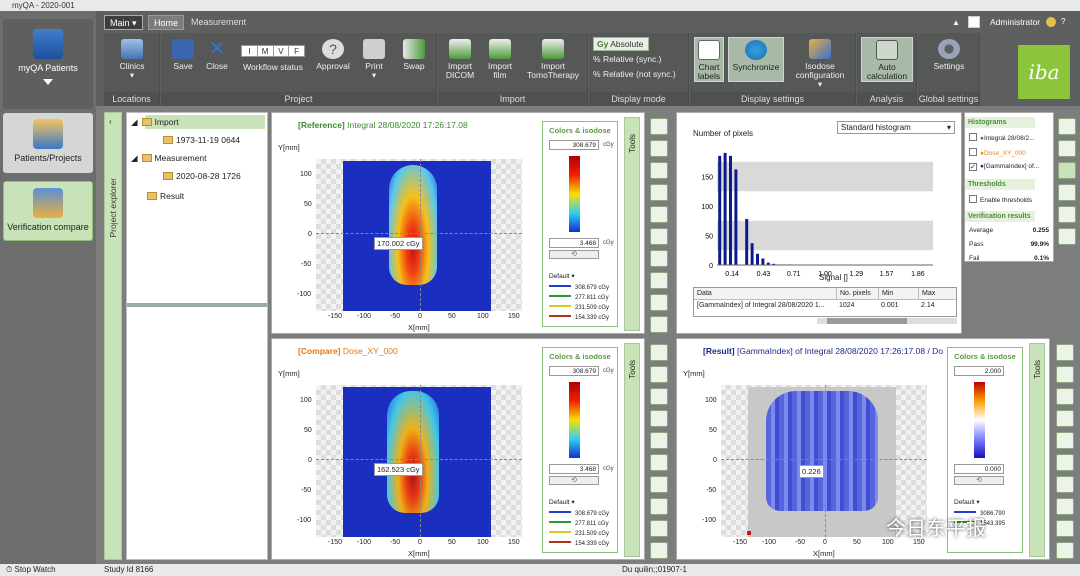 Image resolution: width=1080 pixels, height=576 pixels. Describe the element at coordinates (1015, 22) in the screenshot. I see `user-name: Administrator` at that location.